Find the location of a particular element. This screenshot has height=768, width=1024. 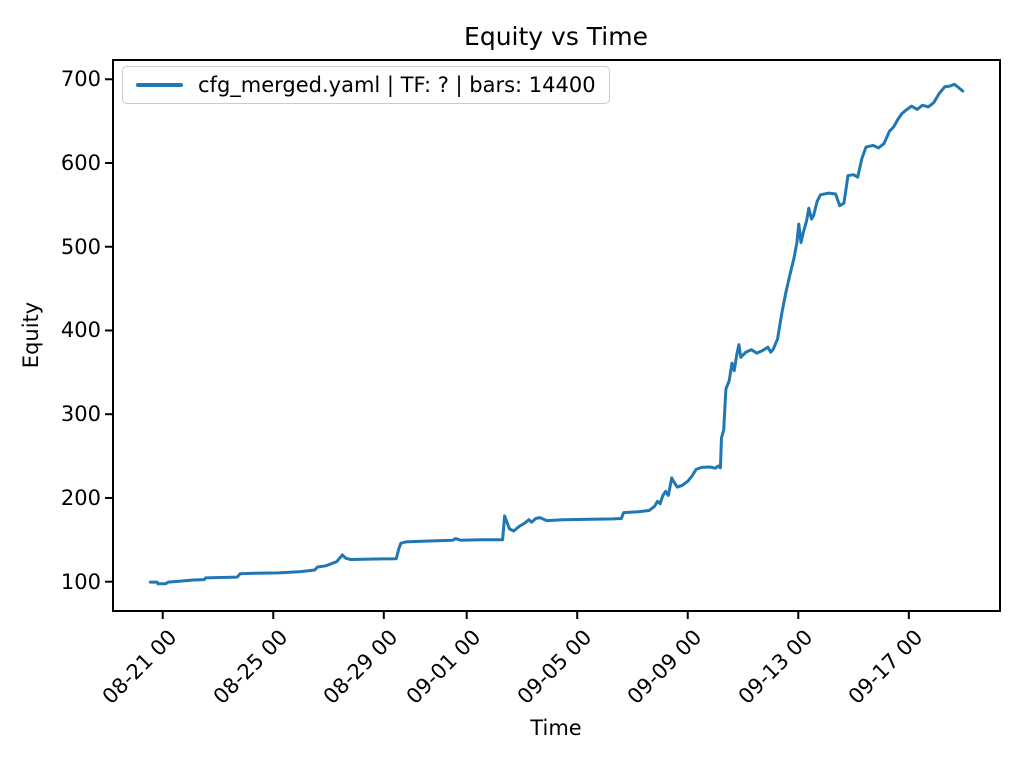

y-tick-label: 600 is located at coordinates (80, 162).